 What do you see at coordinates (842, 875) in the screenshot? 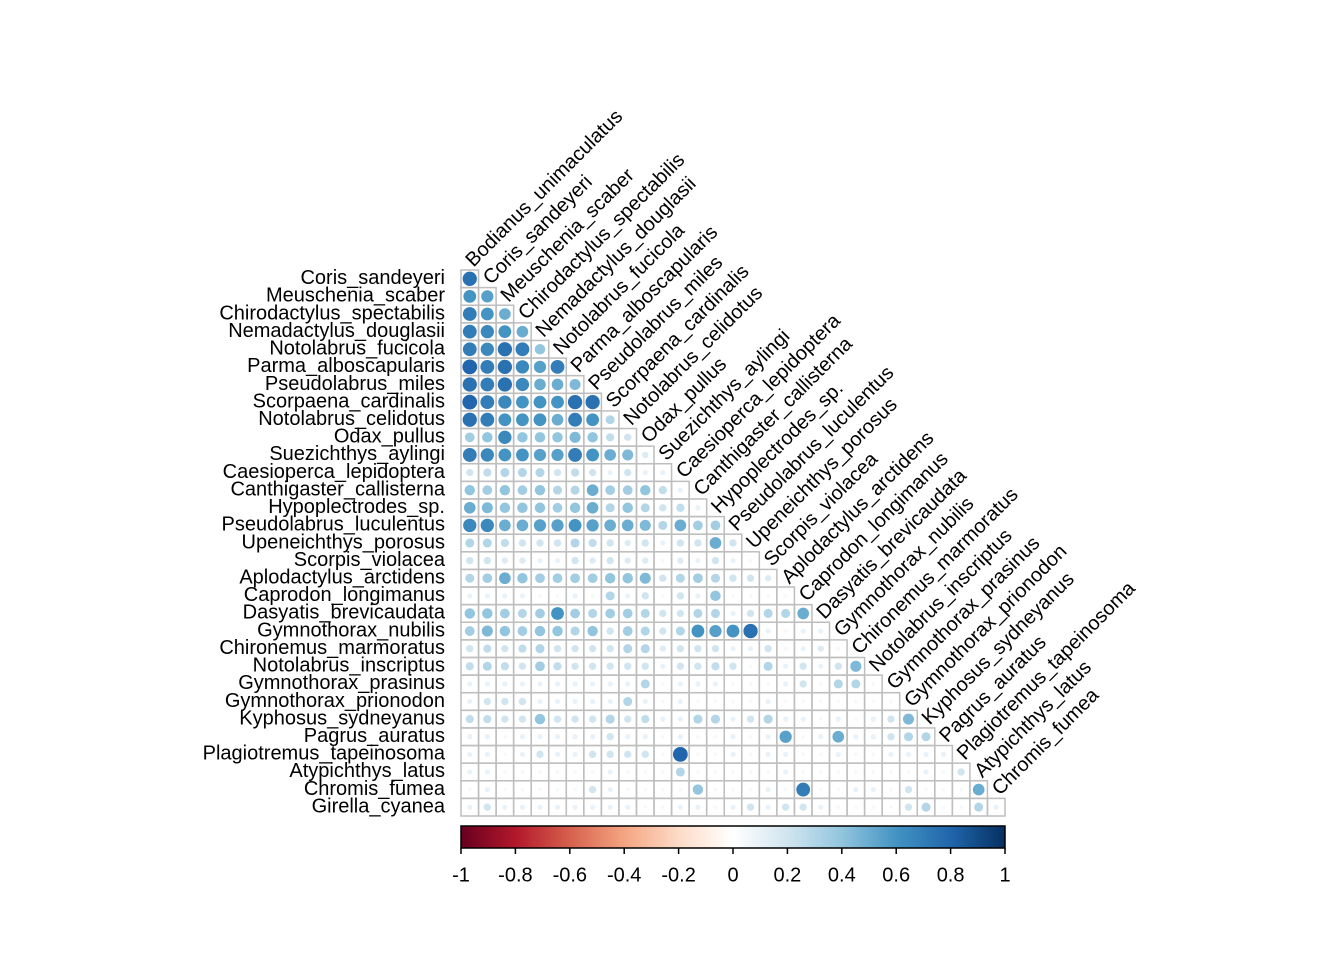
I see `colorbar-tick-label: 0.4` at bounding box center [842, 875].